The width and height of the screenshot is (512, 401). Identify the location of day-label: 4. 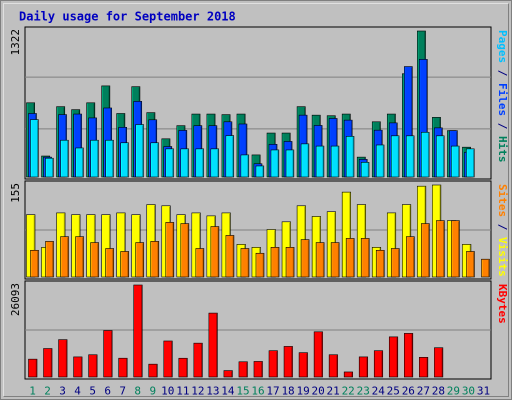
(77, 391).